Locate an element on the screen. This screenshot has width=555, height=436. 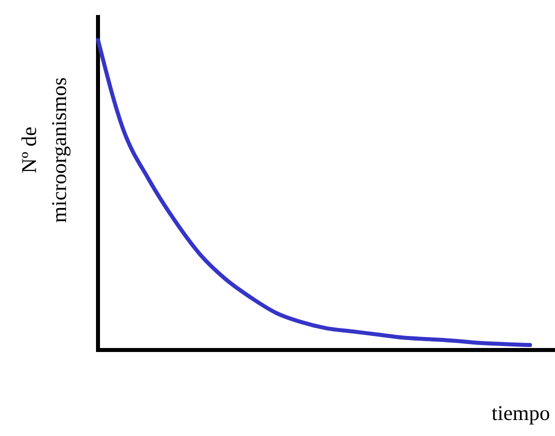
y-axis-title: Nº de microorganismos is located at coordinates (44, 150).